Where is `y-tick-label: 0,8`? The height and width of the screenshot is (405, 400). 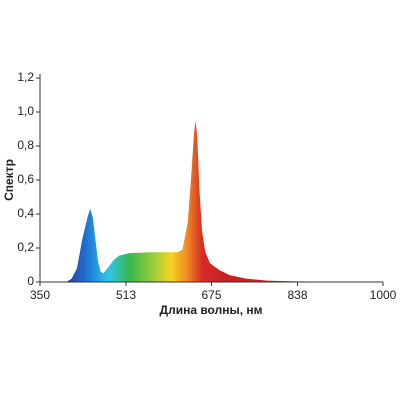 y-tick-label: 0,8 is located at coordinates (25, 145).